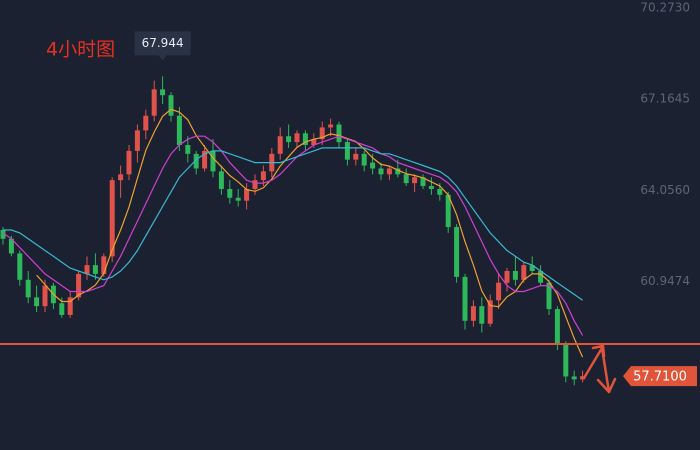  I want to click on price-tag-label: 57.7100, so click(660, 377).